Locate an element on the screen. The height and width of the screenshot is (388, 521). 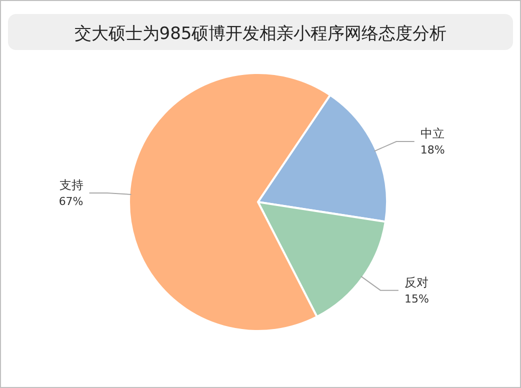
slice-label: 中立 is located at coordinates (432, 133).